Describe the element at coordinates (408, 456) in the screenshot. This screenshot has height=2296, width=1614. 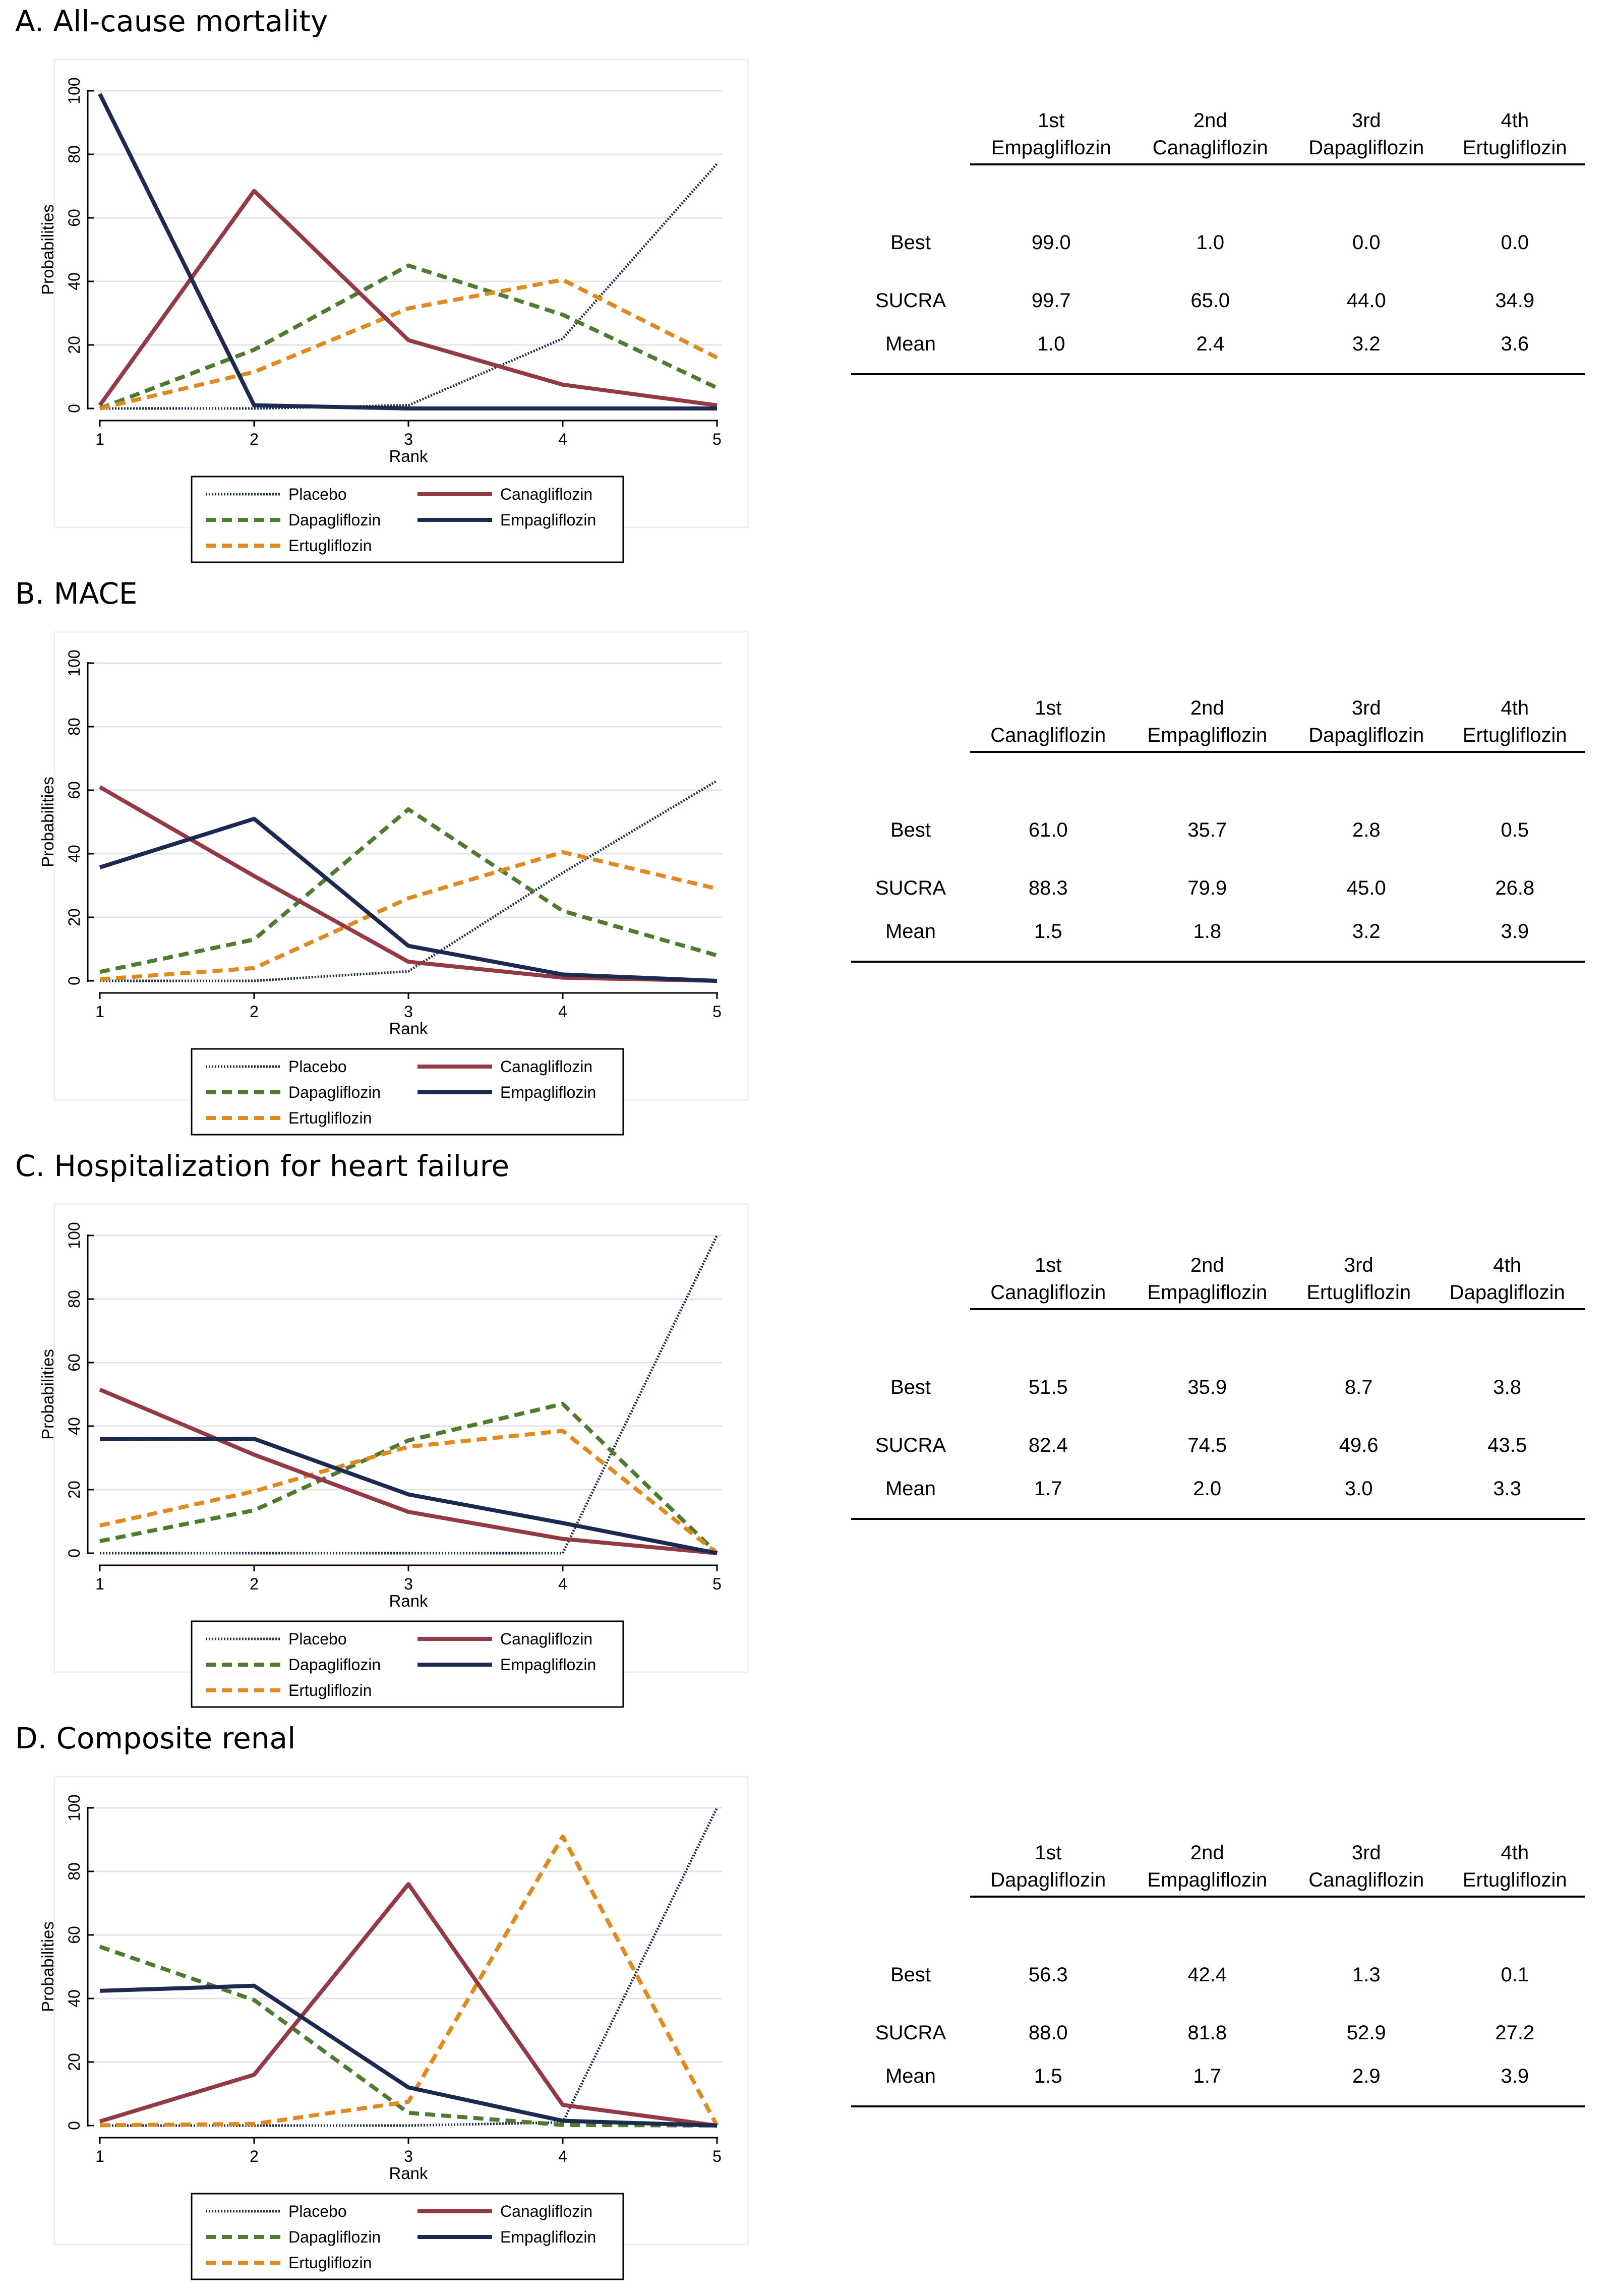
I see `x-axis-label: Rank` at that location.